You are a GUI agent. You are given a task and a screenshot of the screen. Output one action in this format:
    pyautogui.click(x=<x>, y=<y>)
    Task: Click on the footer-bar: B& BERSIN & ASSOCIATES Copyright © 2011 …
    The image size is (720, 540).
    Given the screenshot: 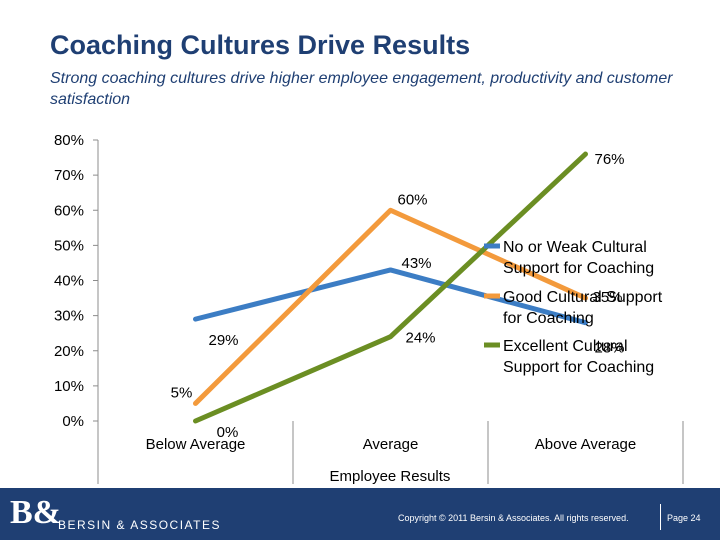 What is the action you would take?
    pyautogui.click(x=360, y=514)
    